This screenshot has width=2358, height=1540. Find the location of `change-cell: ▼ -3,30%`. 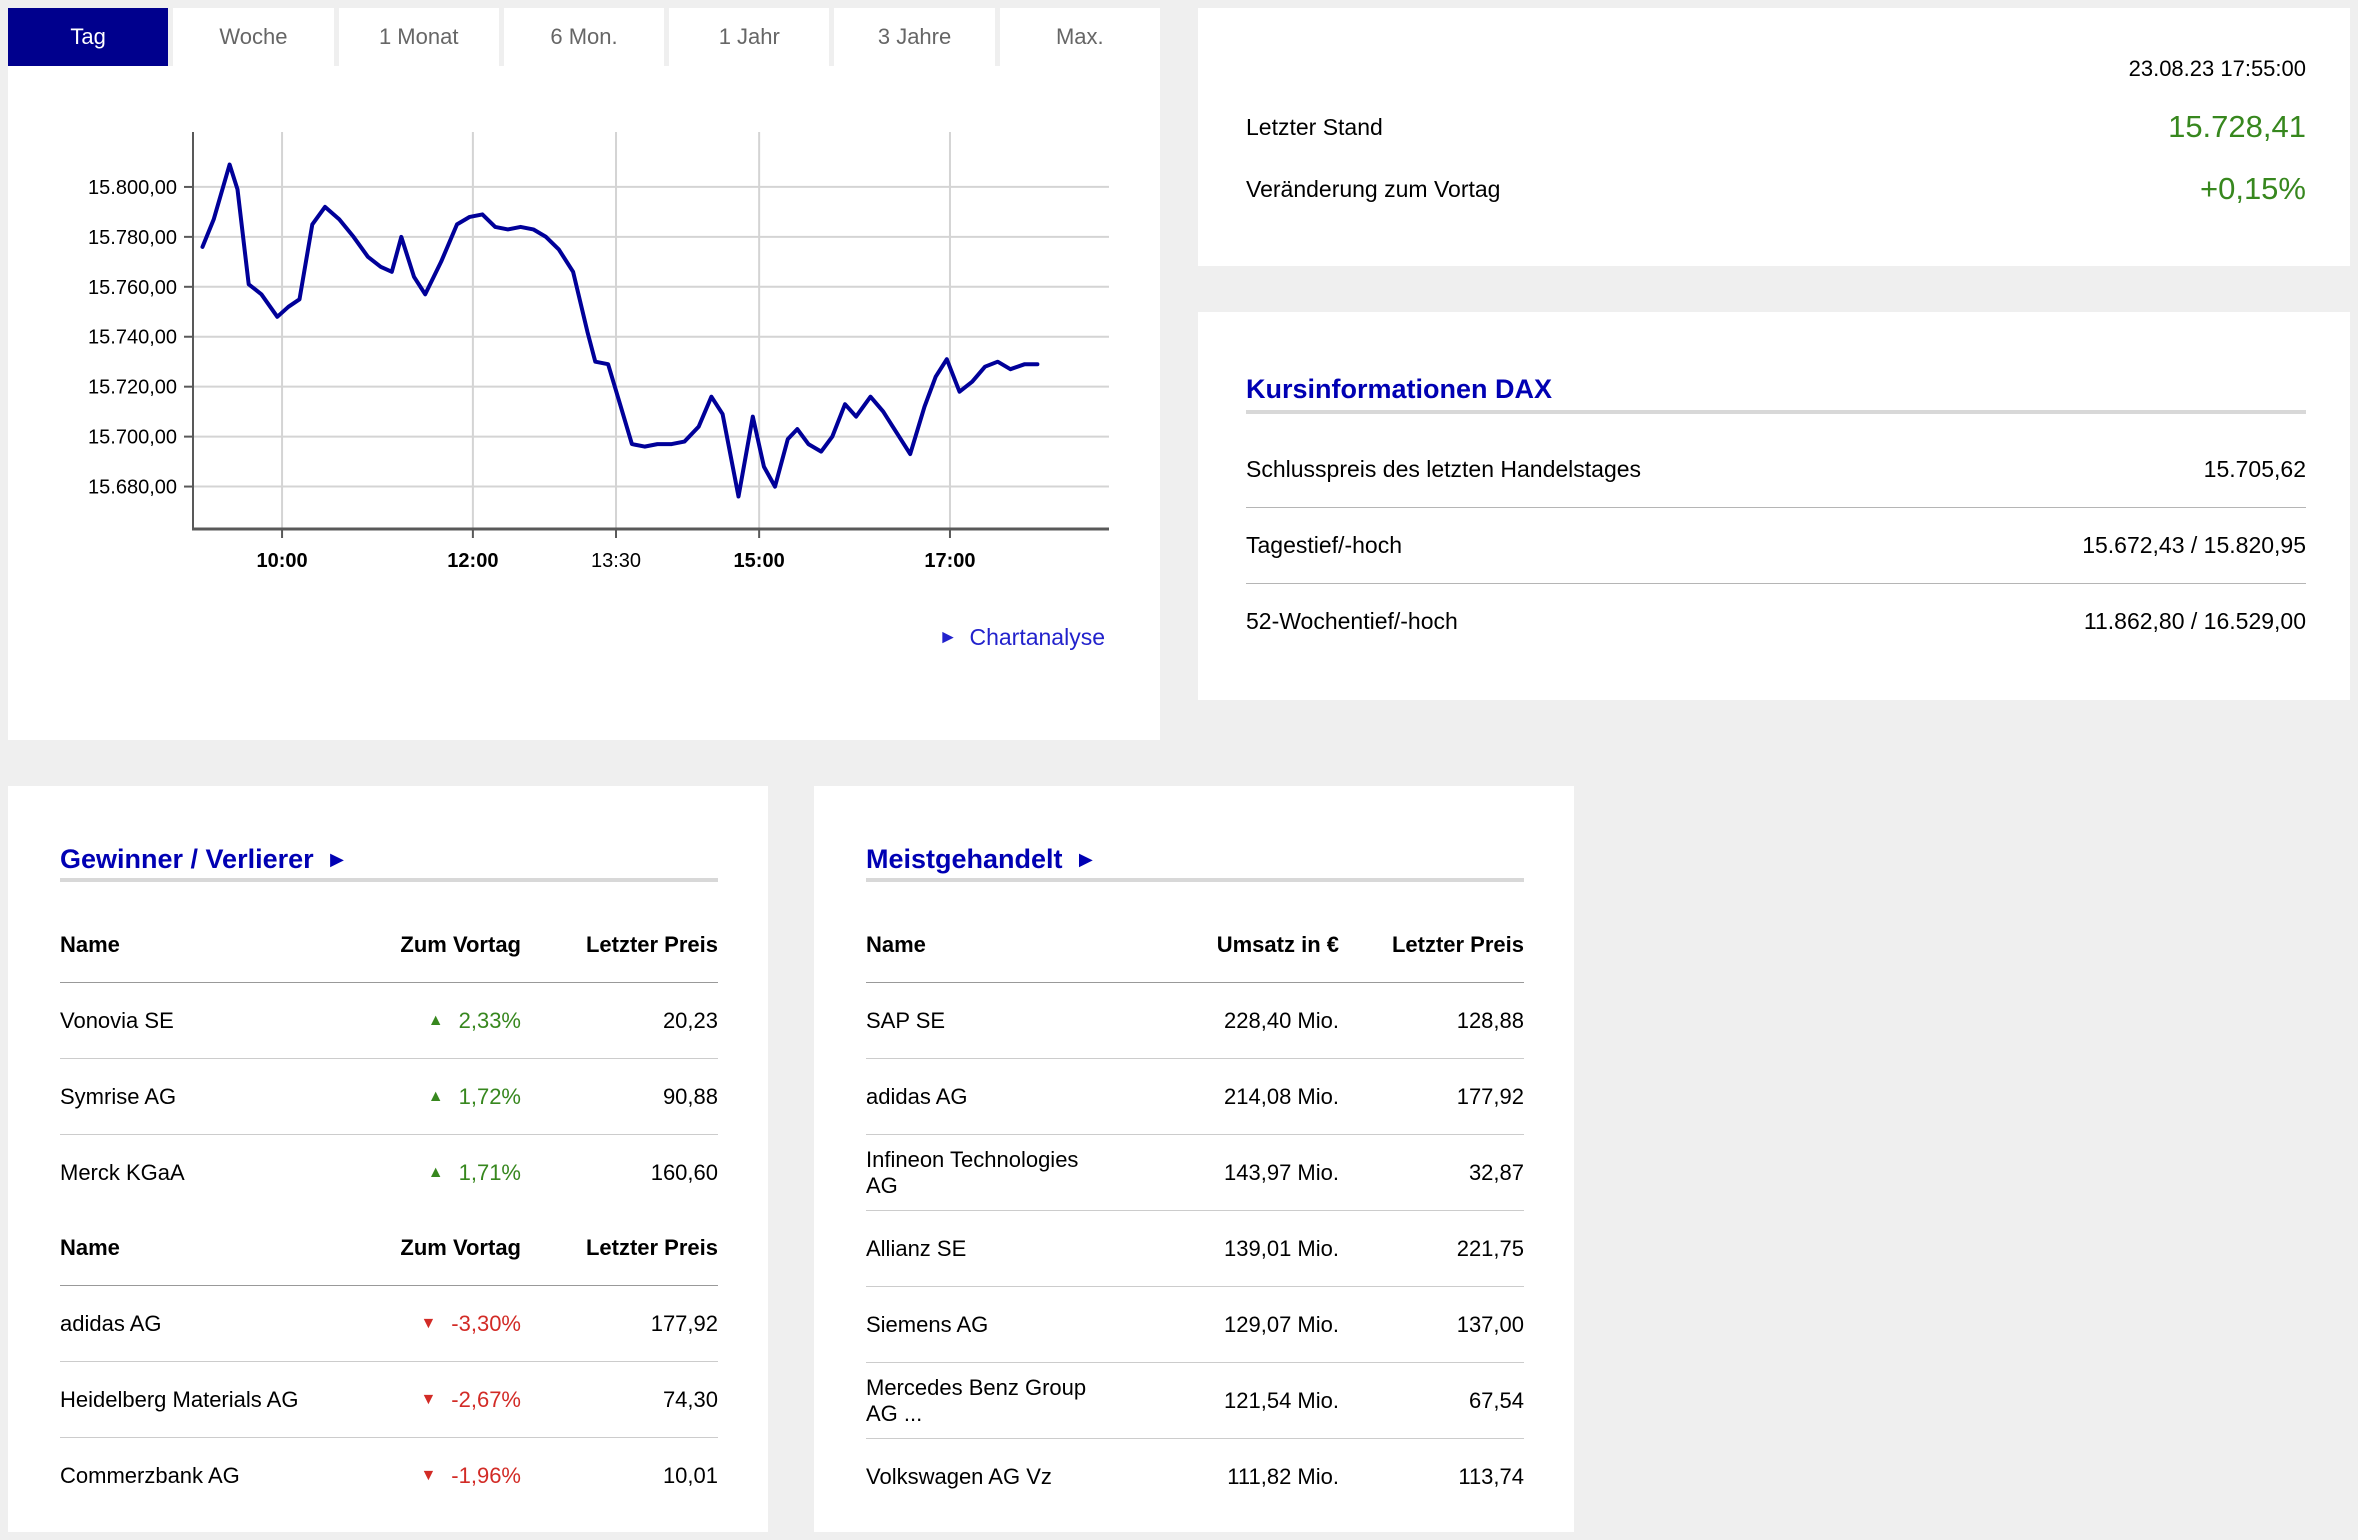

change-cell: ▼ -3,30% is located at coordinates (421, 1324).